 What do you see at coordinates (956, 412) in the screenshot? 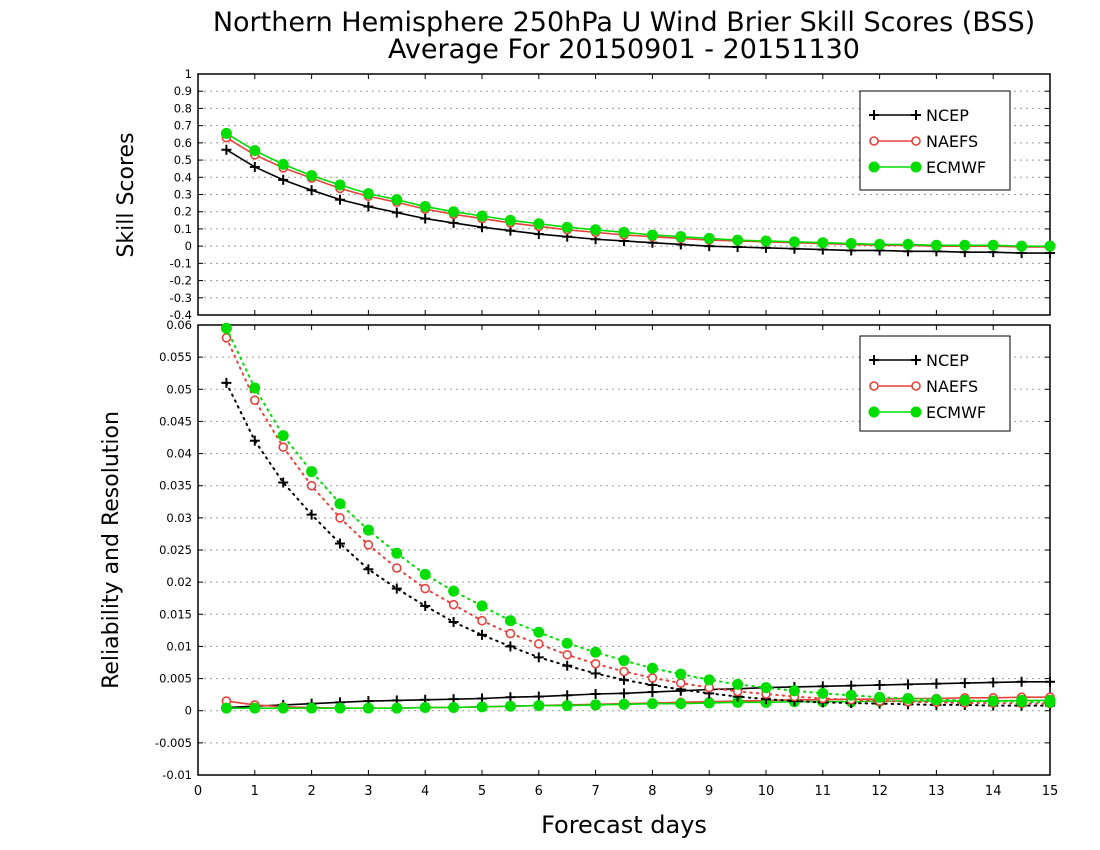
I see `legend-label-ecmwf: ECMWF` at bounding box center [956, 412].